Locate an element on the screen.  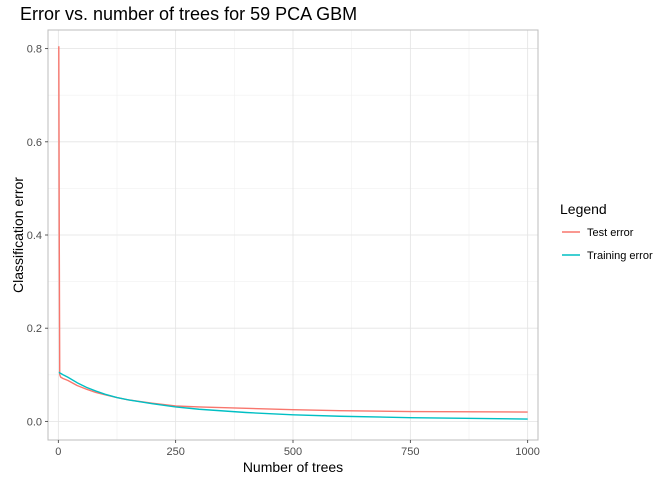
legend-label-test-error: Test error is located at coordinates (610, 233).